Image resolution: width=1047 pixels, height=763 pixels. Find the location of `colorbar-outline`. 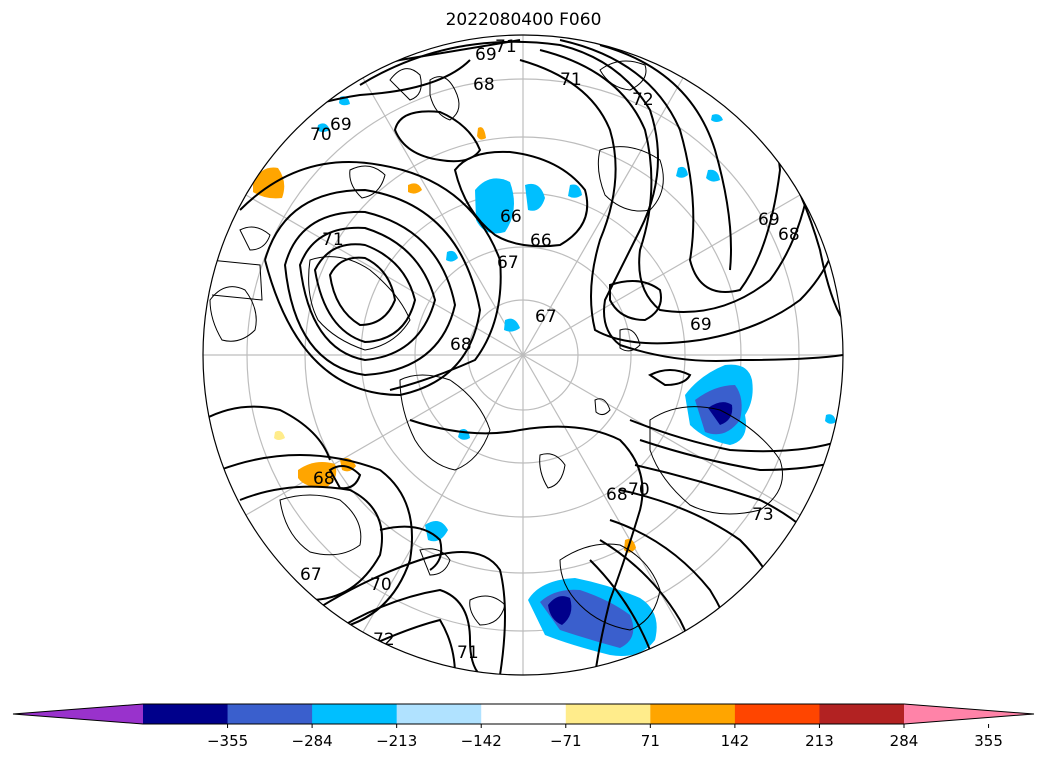

colorbar-outline is located at coordinates (523, 714).